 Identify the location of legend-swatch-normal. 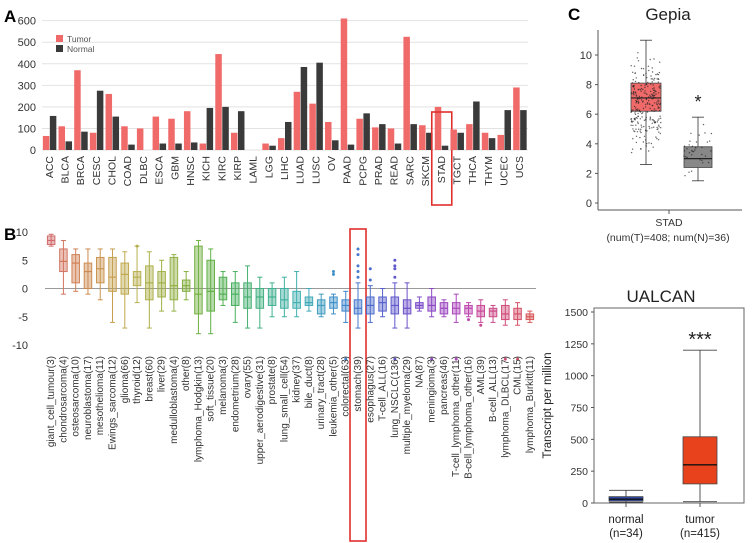
(59, 48).